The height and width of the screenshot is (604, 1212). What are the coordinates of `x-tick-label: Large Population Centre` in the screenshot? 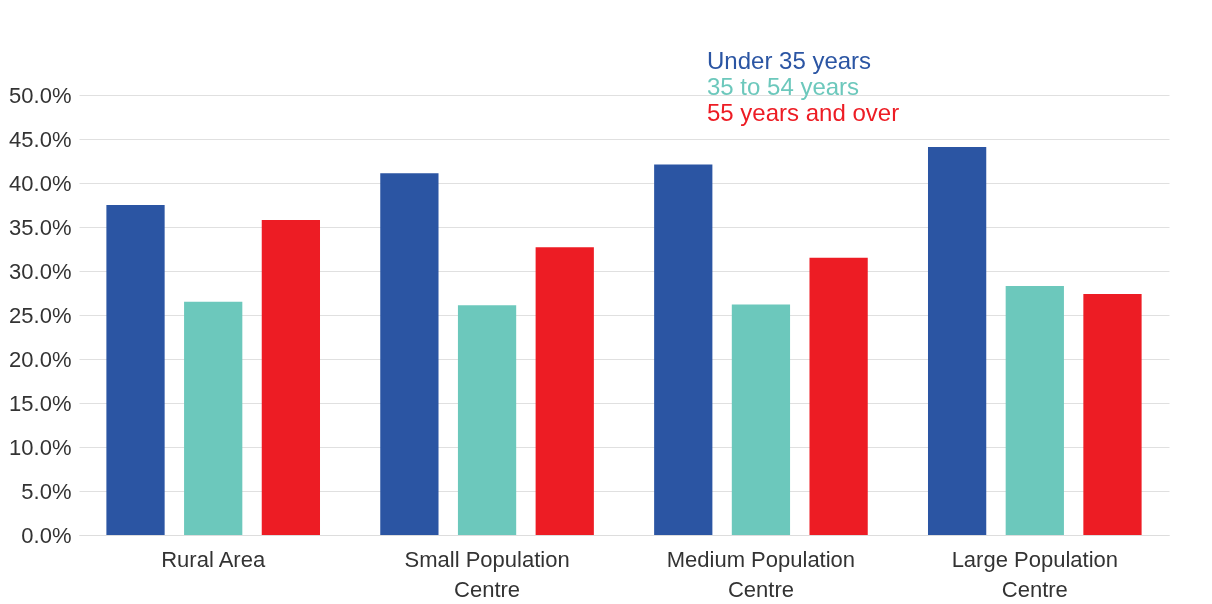 It's located at (1034, 574).